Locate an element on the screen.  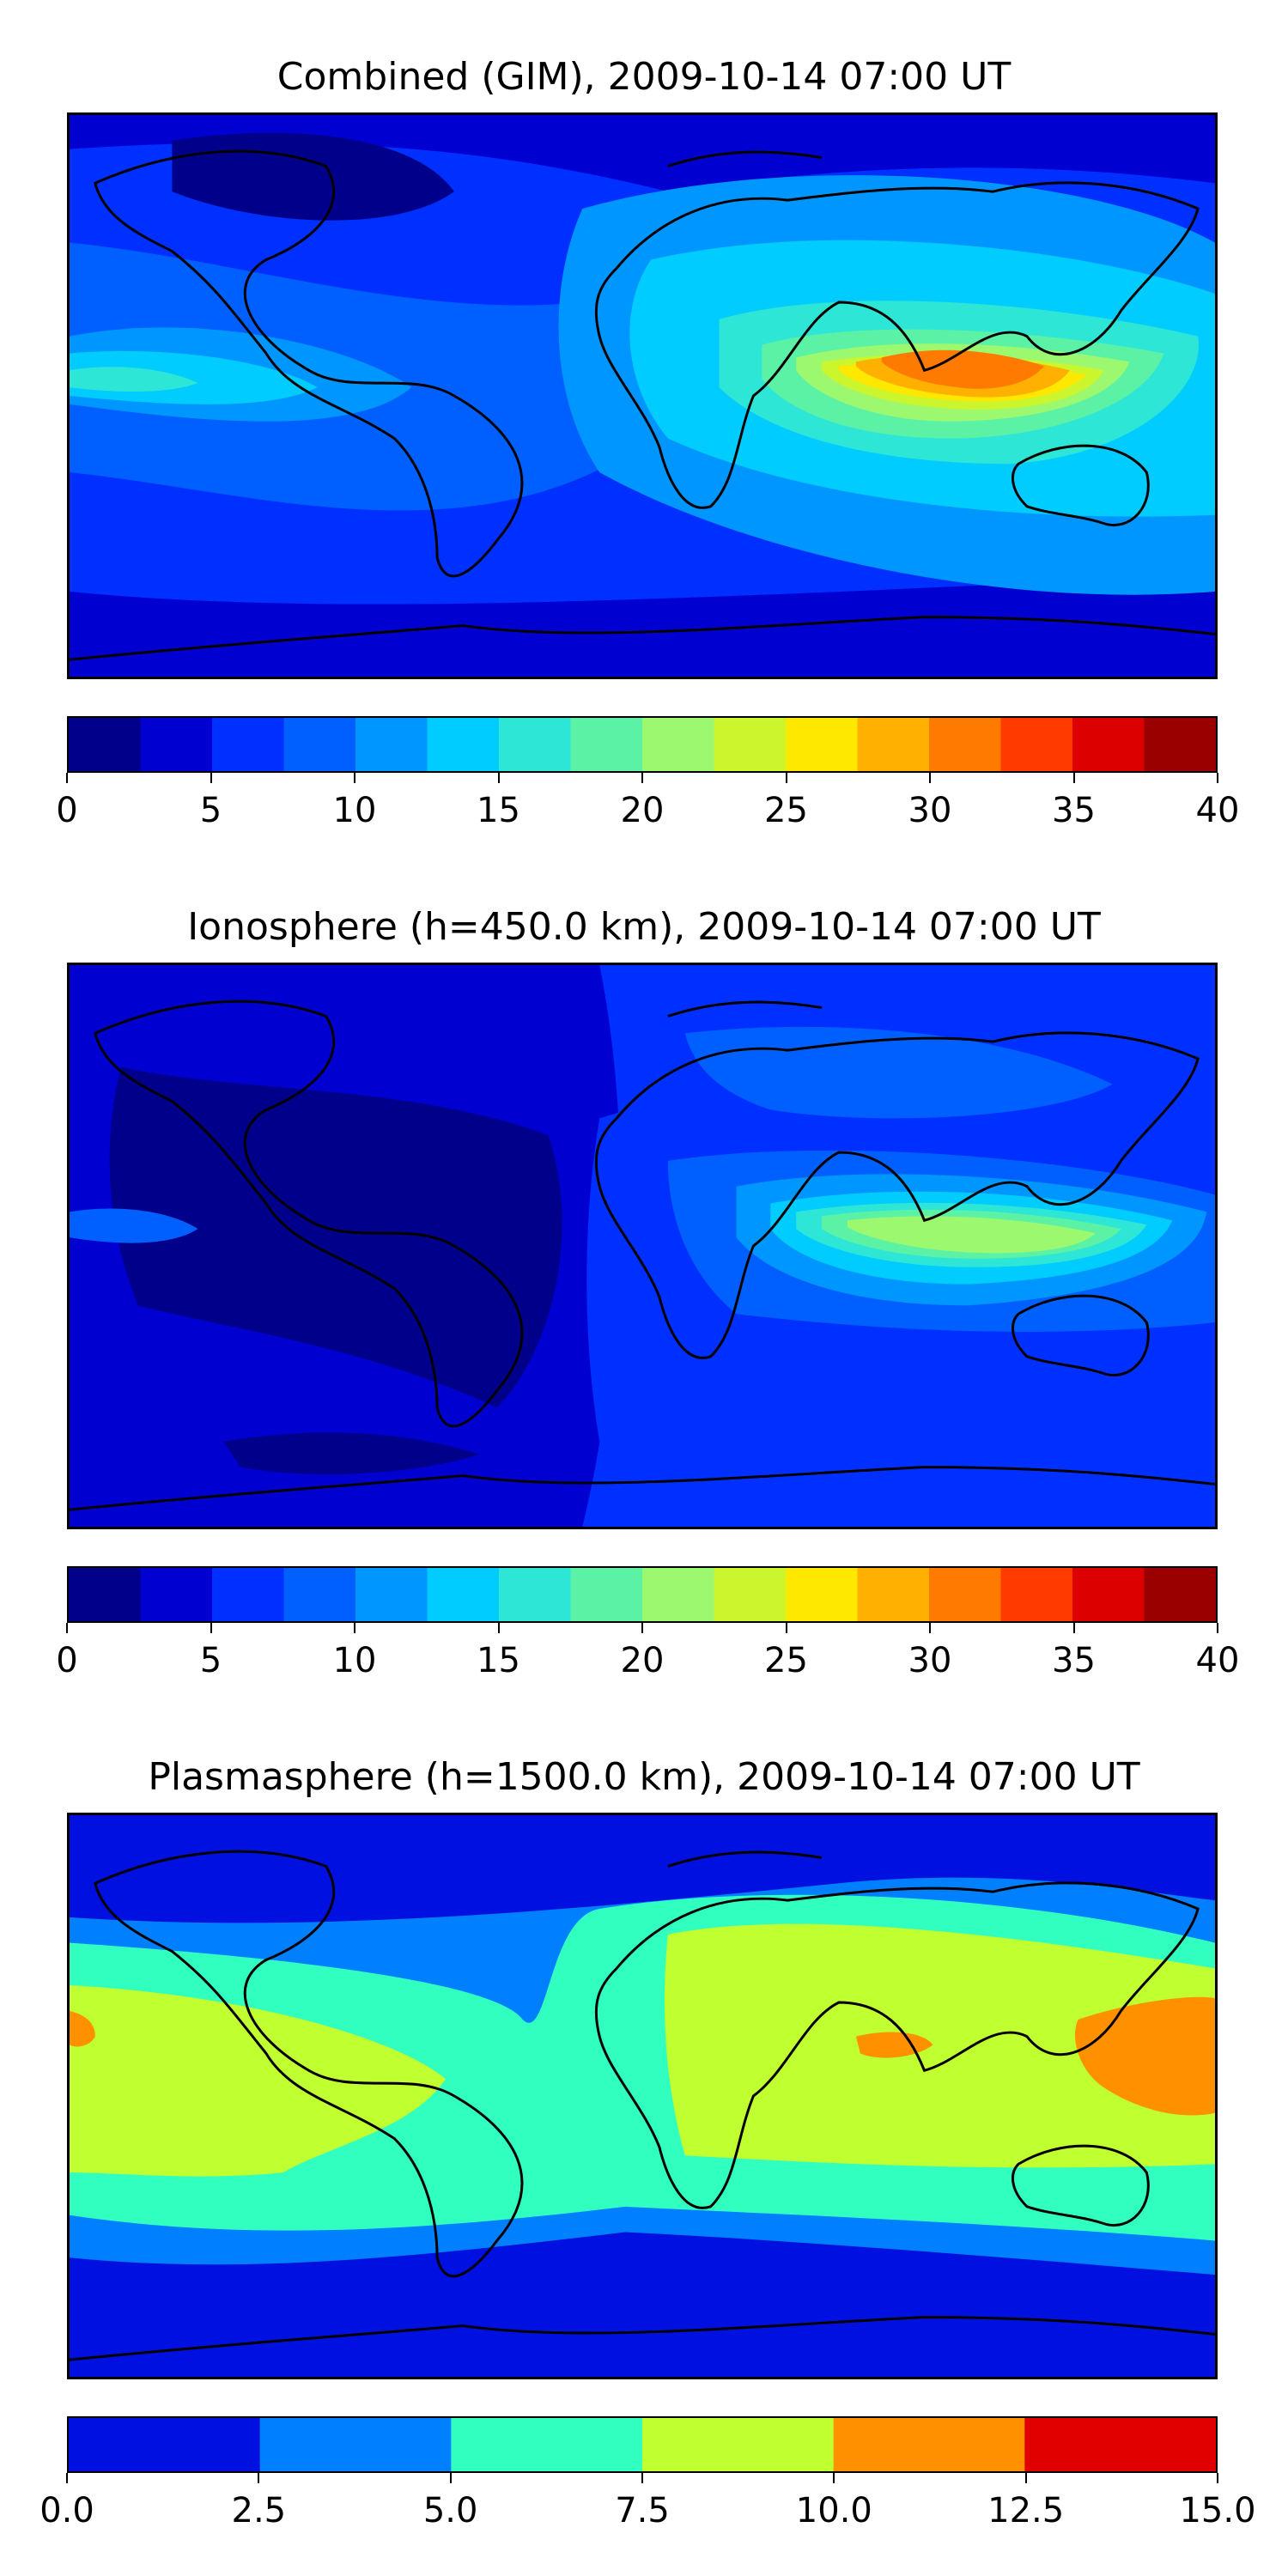
colorbar-tick-label: 2.5 is located at coordinates (259, 2510).